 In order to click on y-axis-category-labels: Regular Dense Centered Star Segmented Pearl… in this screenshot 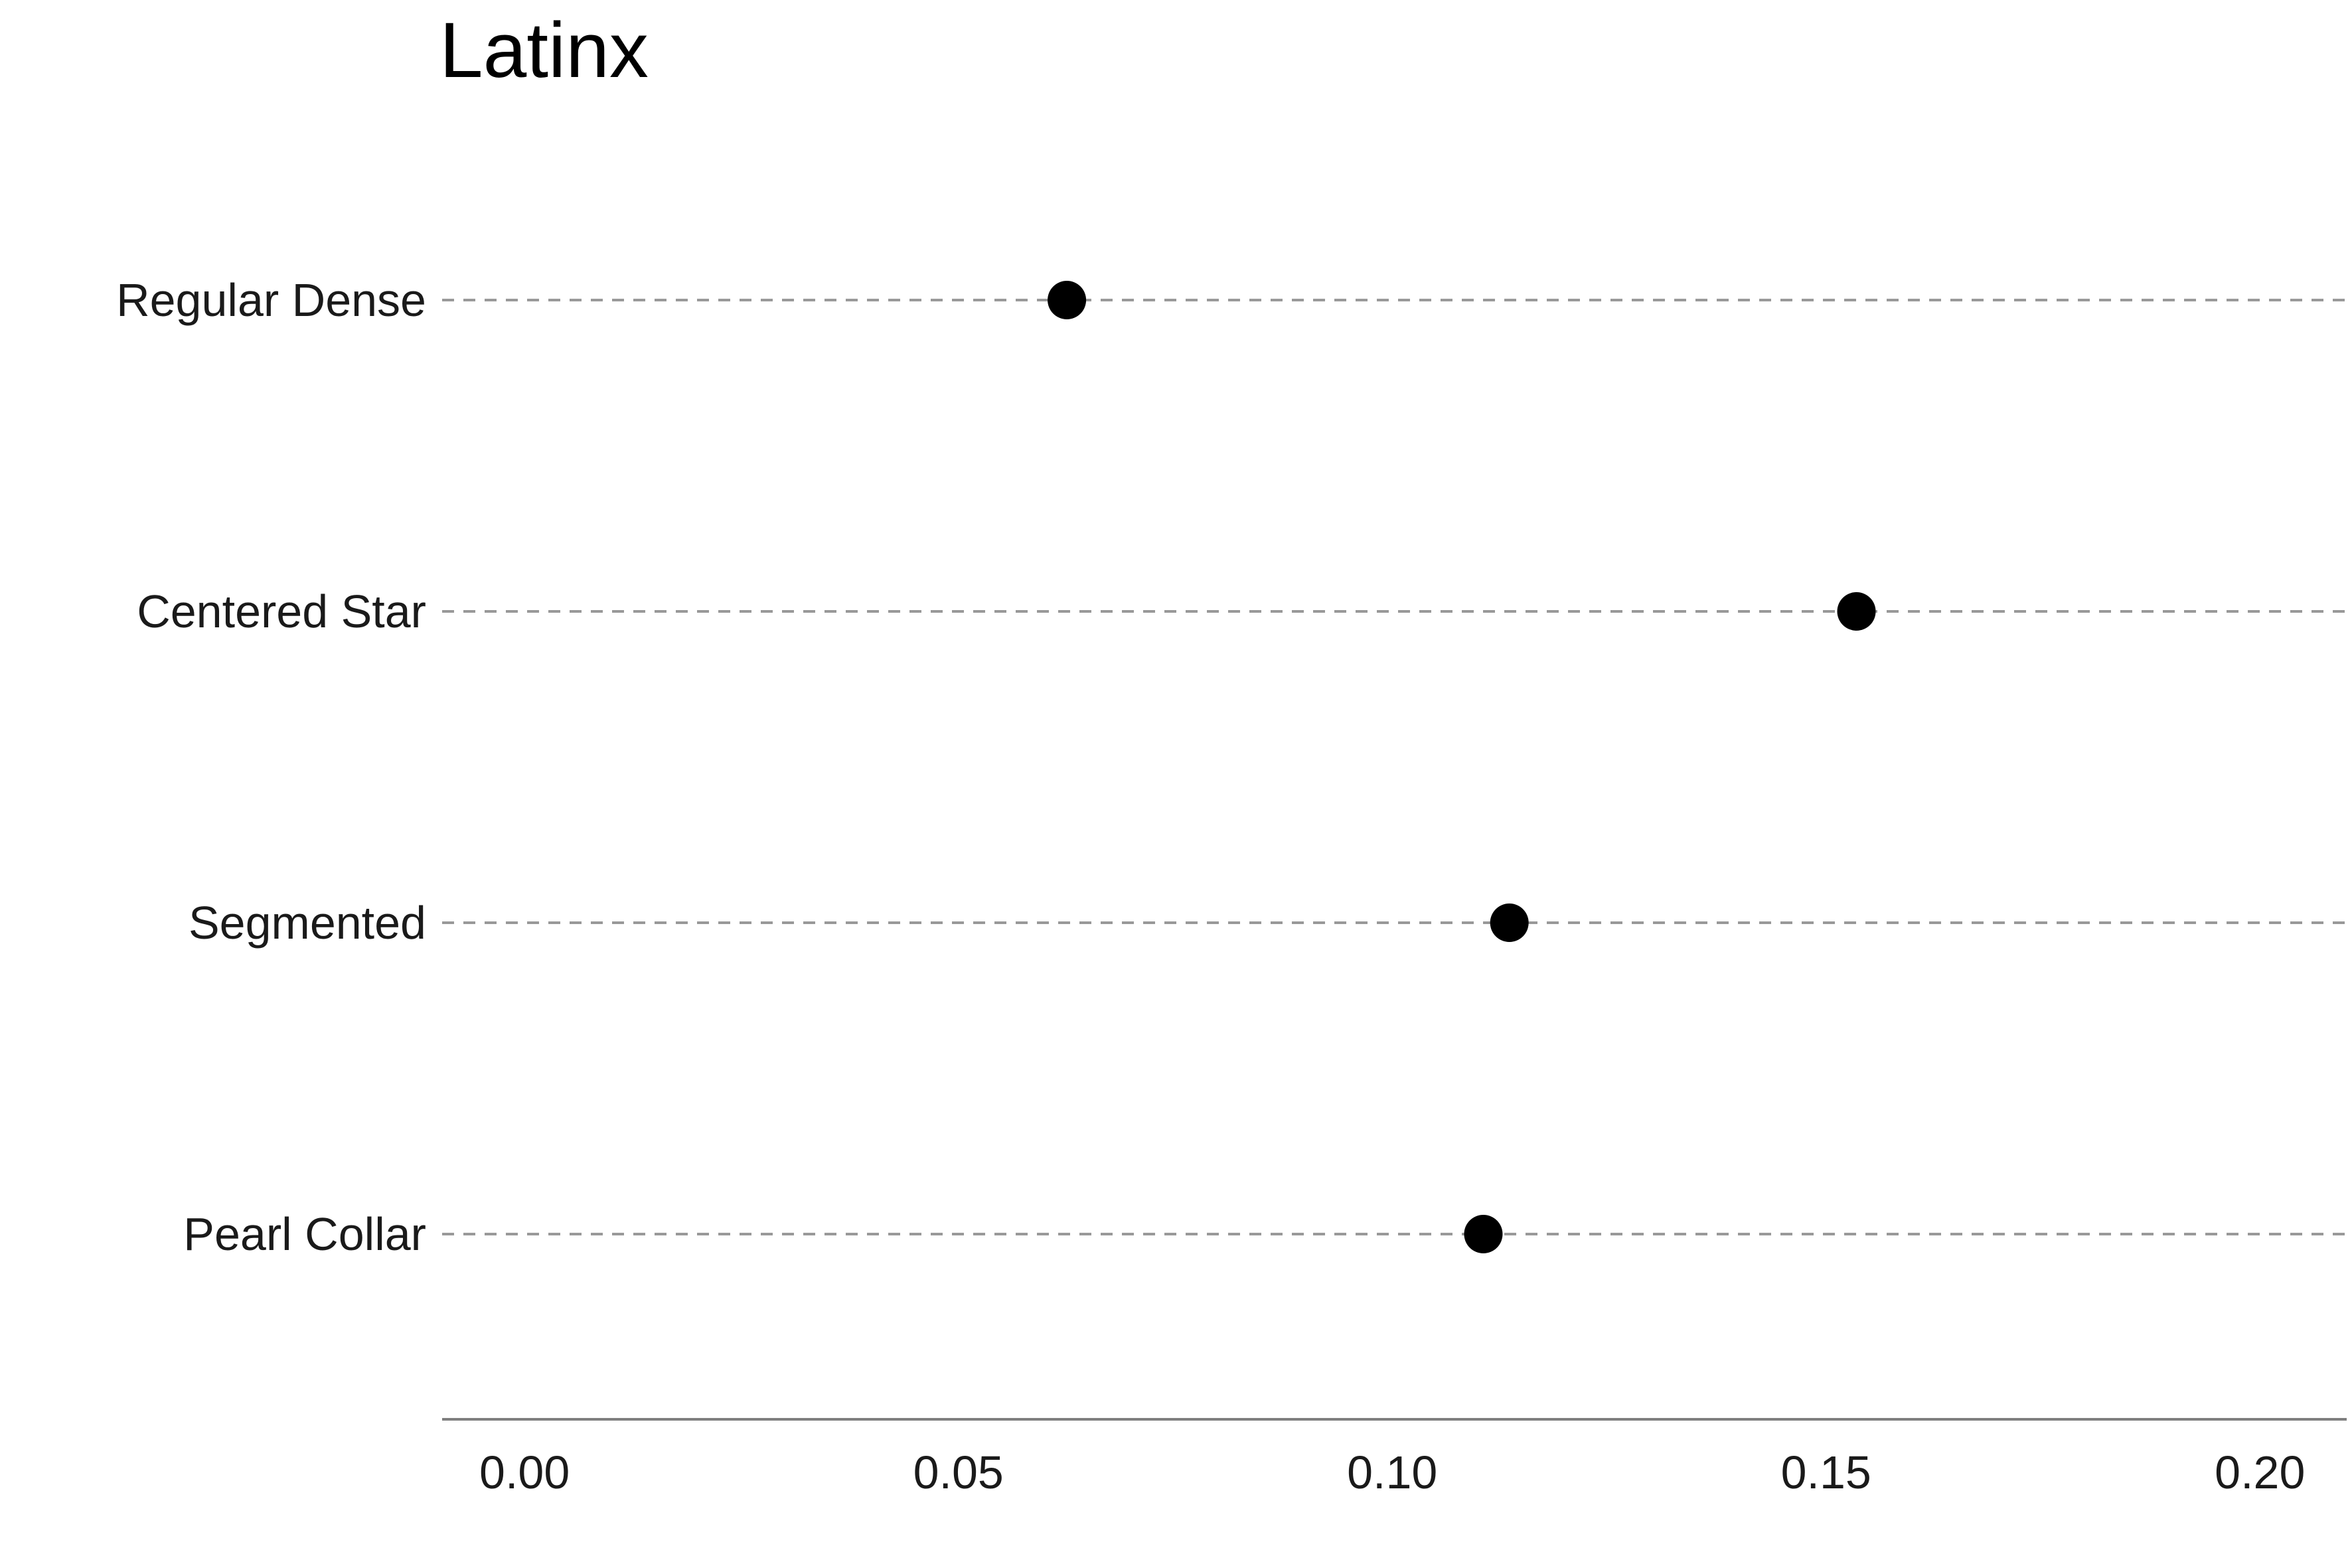, I will do `click(271, 767)`.